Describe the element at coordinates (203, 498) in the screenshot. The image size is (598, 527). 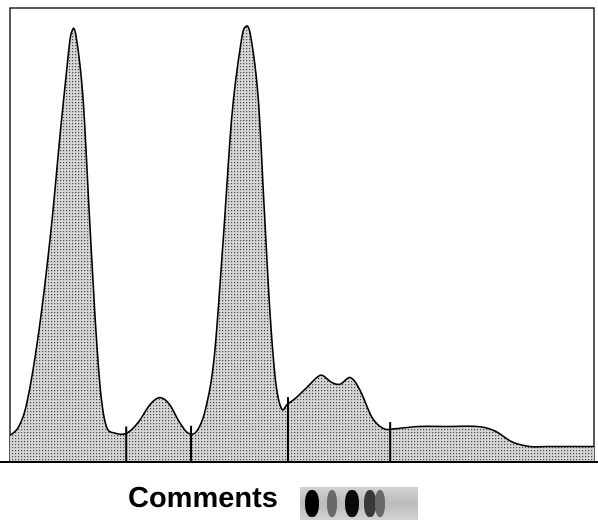
I see `comments-label: Comments` at that location.